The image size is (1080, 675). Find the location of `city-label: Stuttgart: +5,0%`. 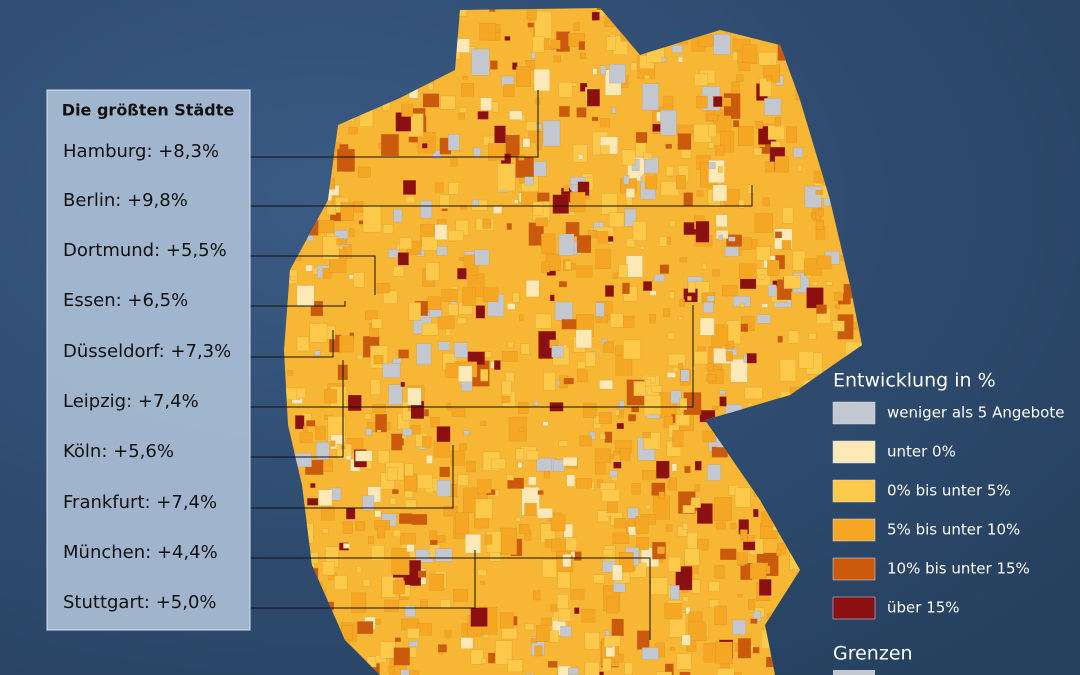

city-label: Stuttgart: +5,0% is located at coordinates (140, 602).